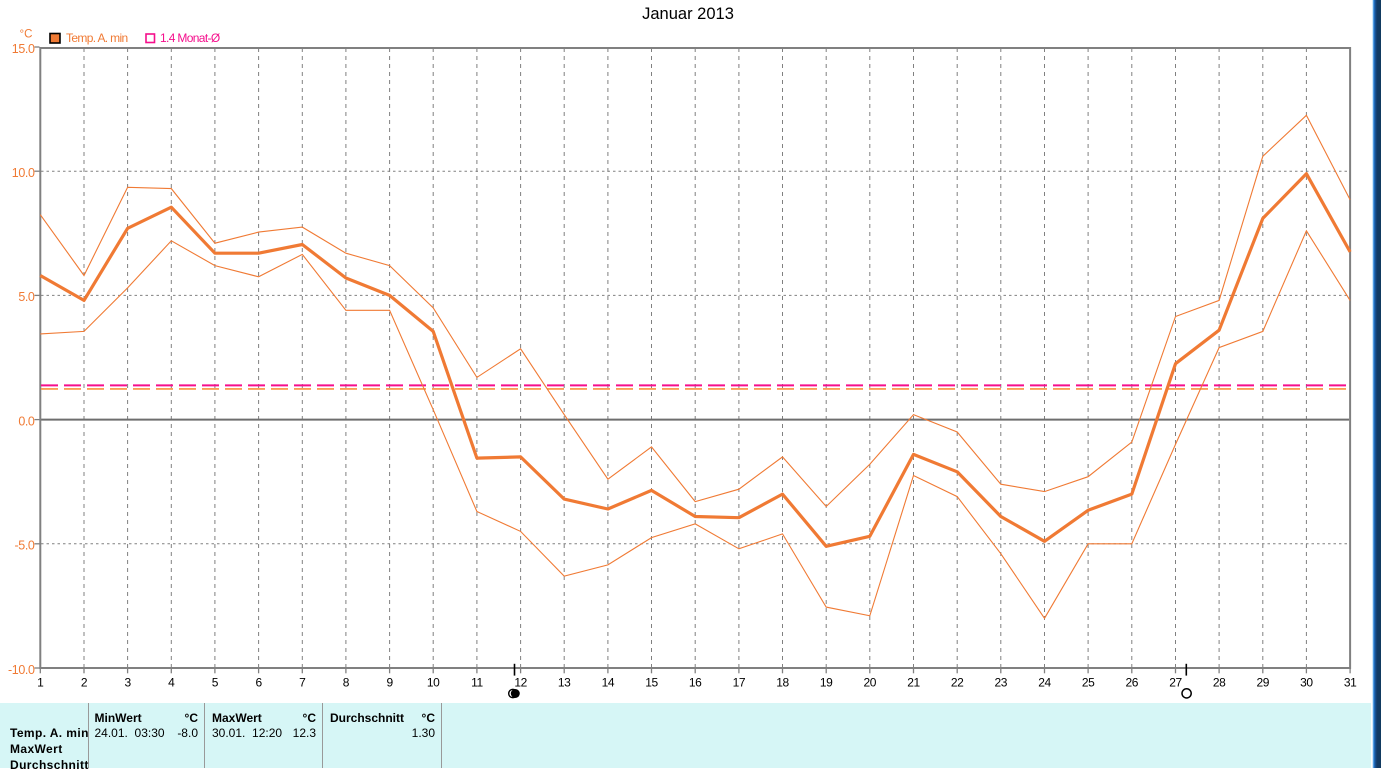  Describe the element at coordinates (26, 421) in the screenshot. I see `svg-text: 0.0` at that location.